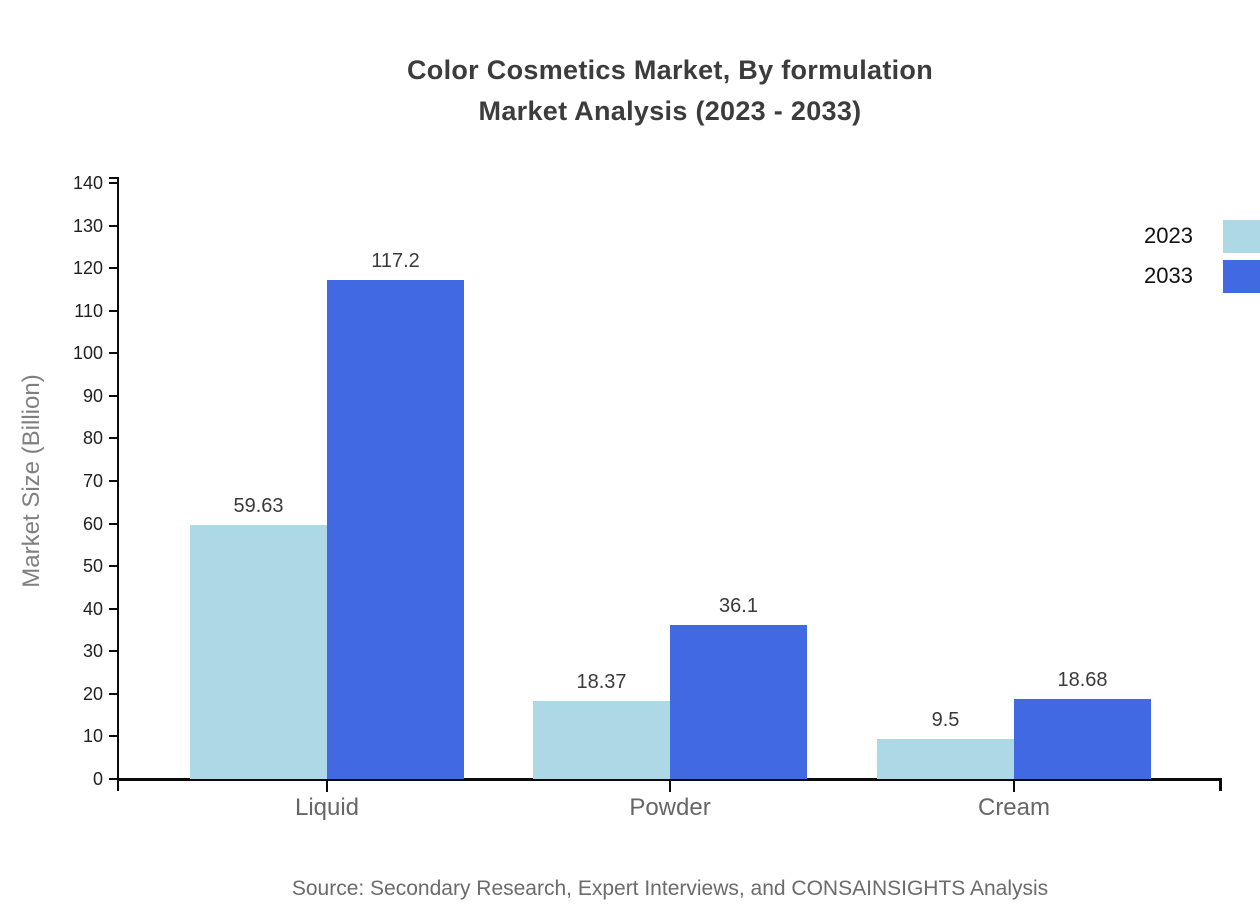 This screenshot has height=920, width=1260. I want to click on legend-label-2033: 2033, so click(1168, 275).